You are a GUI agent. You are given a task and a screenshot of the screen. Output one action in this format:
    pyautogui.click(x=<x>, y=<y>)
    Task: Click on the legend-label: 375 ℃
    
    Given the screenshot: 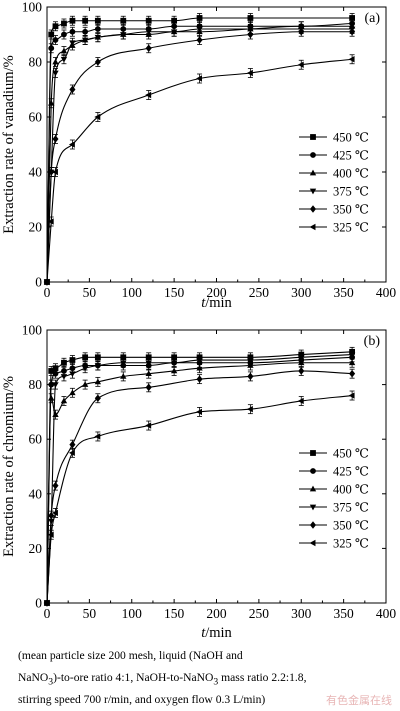 What is the action you would take?
    pyautogui.click(x=351, y=508)
    